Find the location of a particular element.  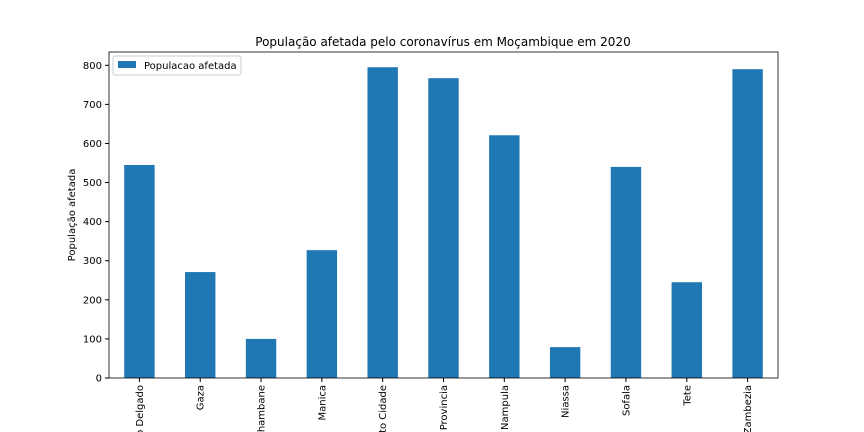

x-tick-label: Nampula is located at coordinates (505, 407).